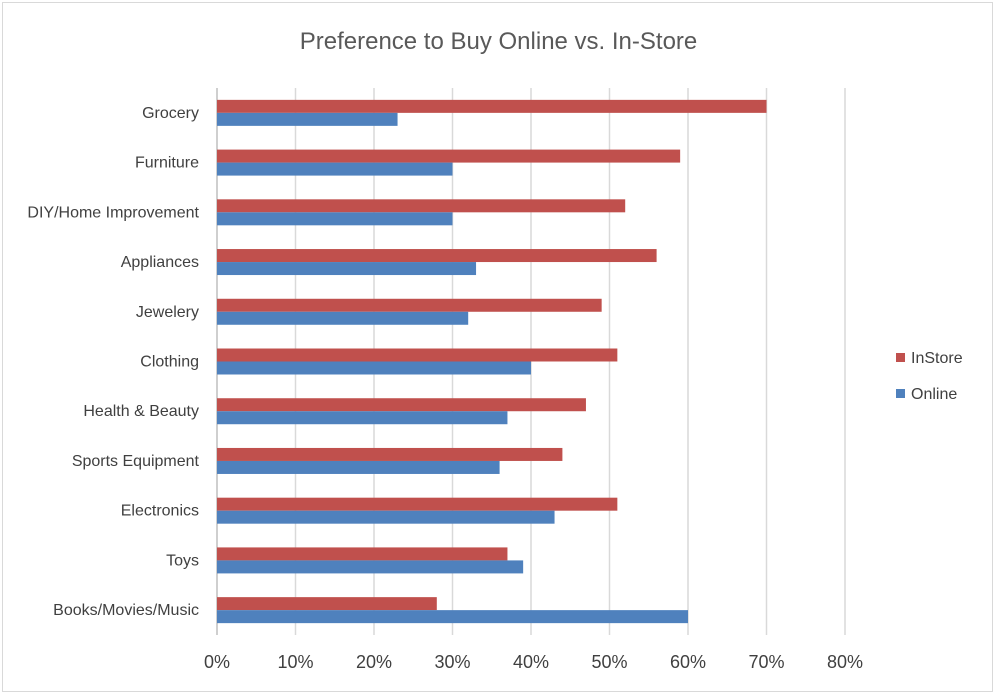  Describe the element at coordinates (169, 362) in the screenshot. I see `category-label: Clothing` at that location.